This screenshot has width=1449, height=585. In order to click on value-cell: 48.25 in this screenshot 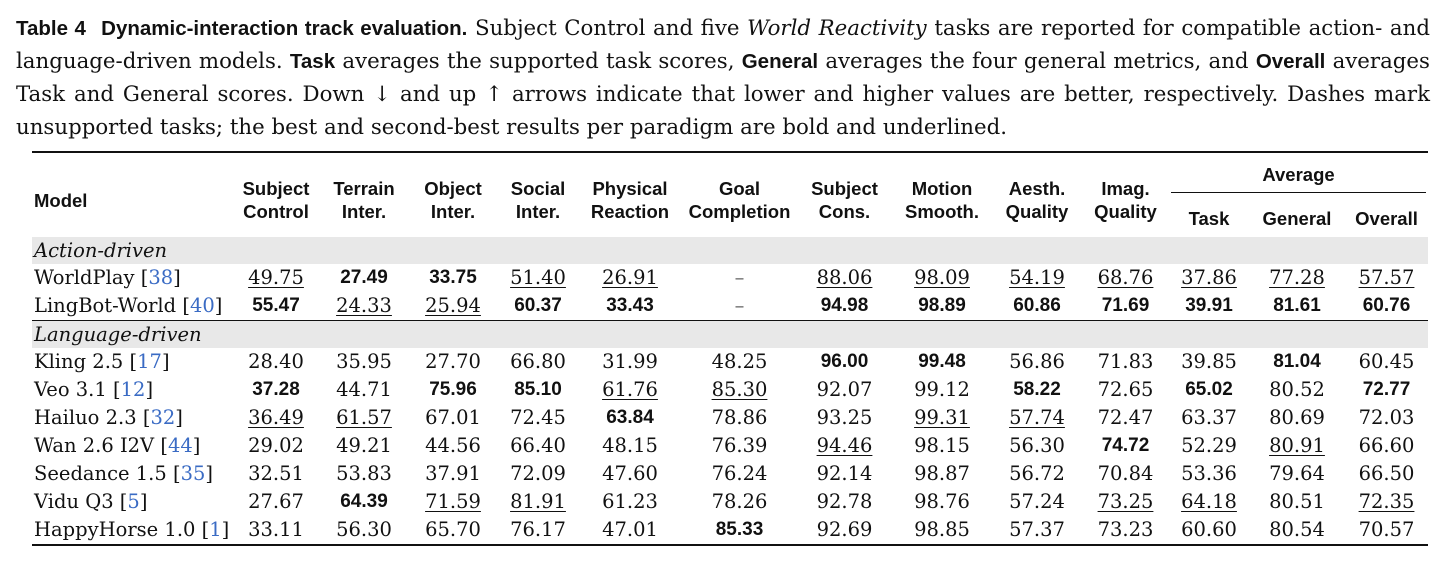, I will do `click(739, 362)`.